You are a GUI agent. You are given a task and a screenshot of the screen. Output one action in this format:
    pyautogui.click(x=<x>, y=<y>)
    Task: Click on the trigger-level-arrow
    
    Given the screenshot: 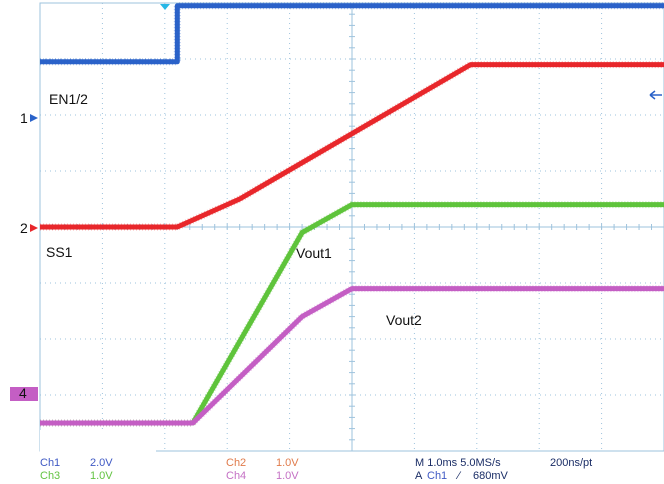 What is the action you would take?
    pyautogui.click(x=655, y=95)
    